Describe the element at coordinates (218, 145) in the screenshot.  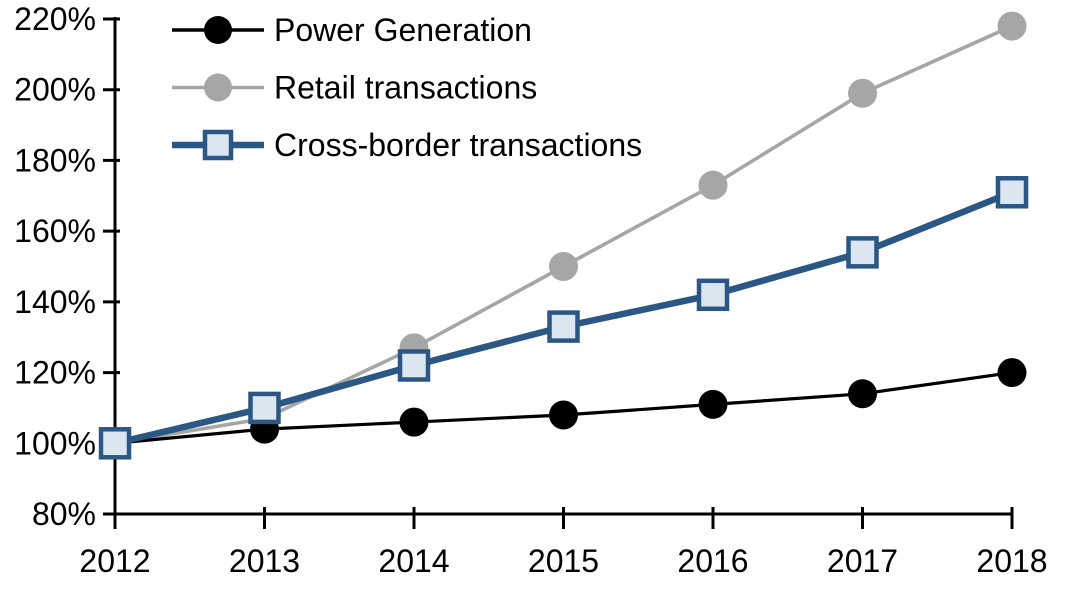
I see `legend-square-marker-icon` at that location.